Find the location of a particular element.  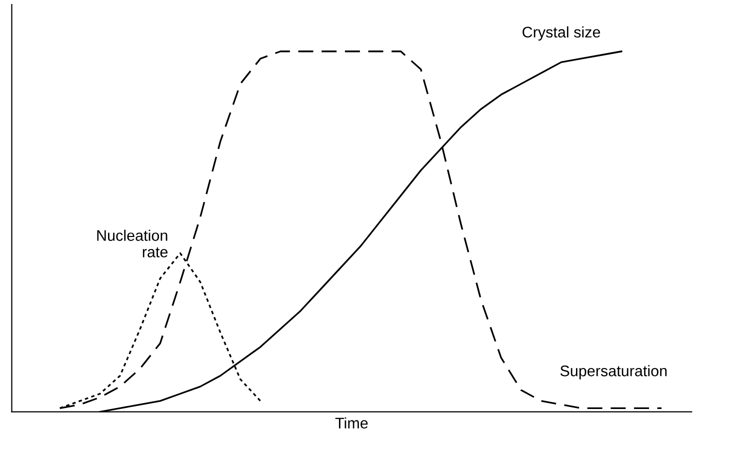

series-label: Crystal size is located at coordinates (561, 33).